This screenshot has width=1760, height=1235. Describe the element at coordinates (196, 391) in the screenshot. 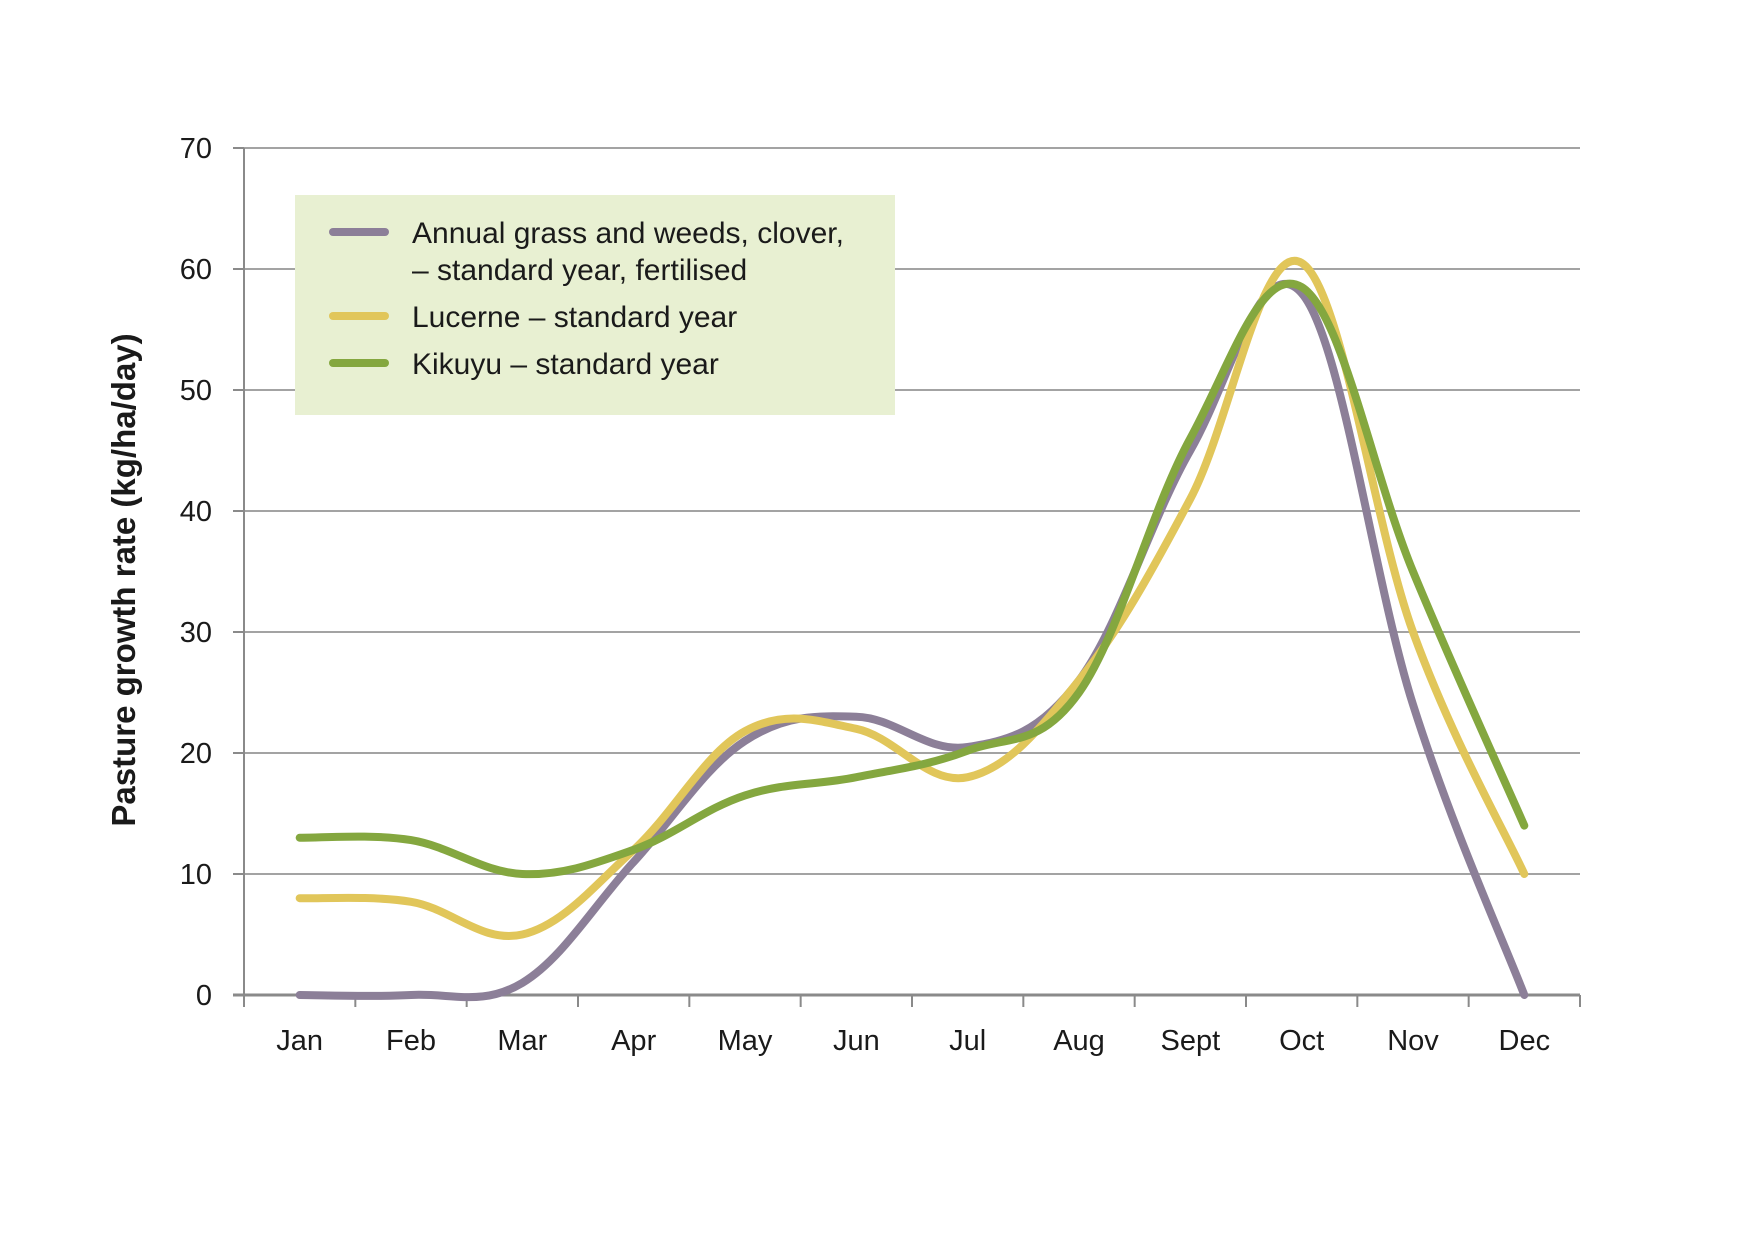

I see `y-tick-label: 50` at that location.